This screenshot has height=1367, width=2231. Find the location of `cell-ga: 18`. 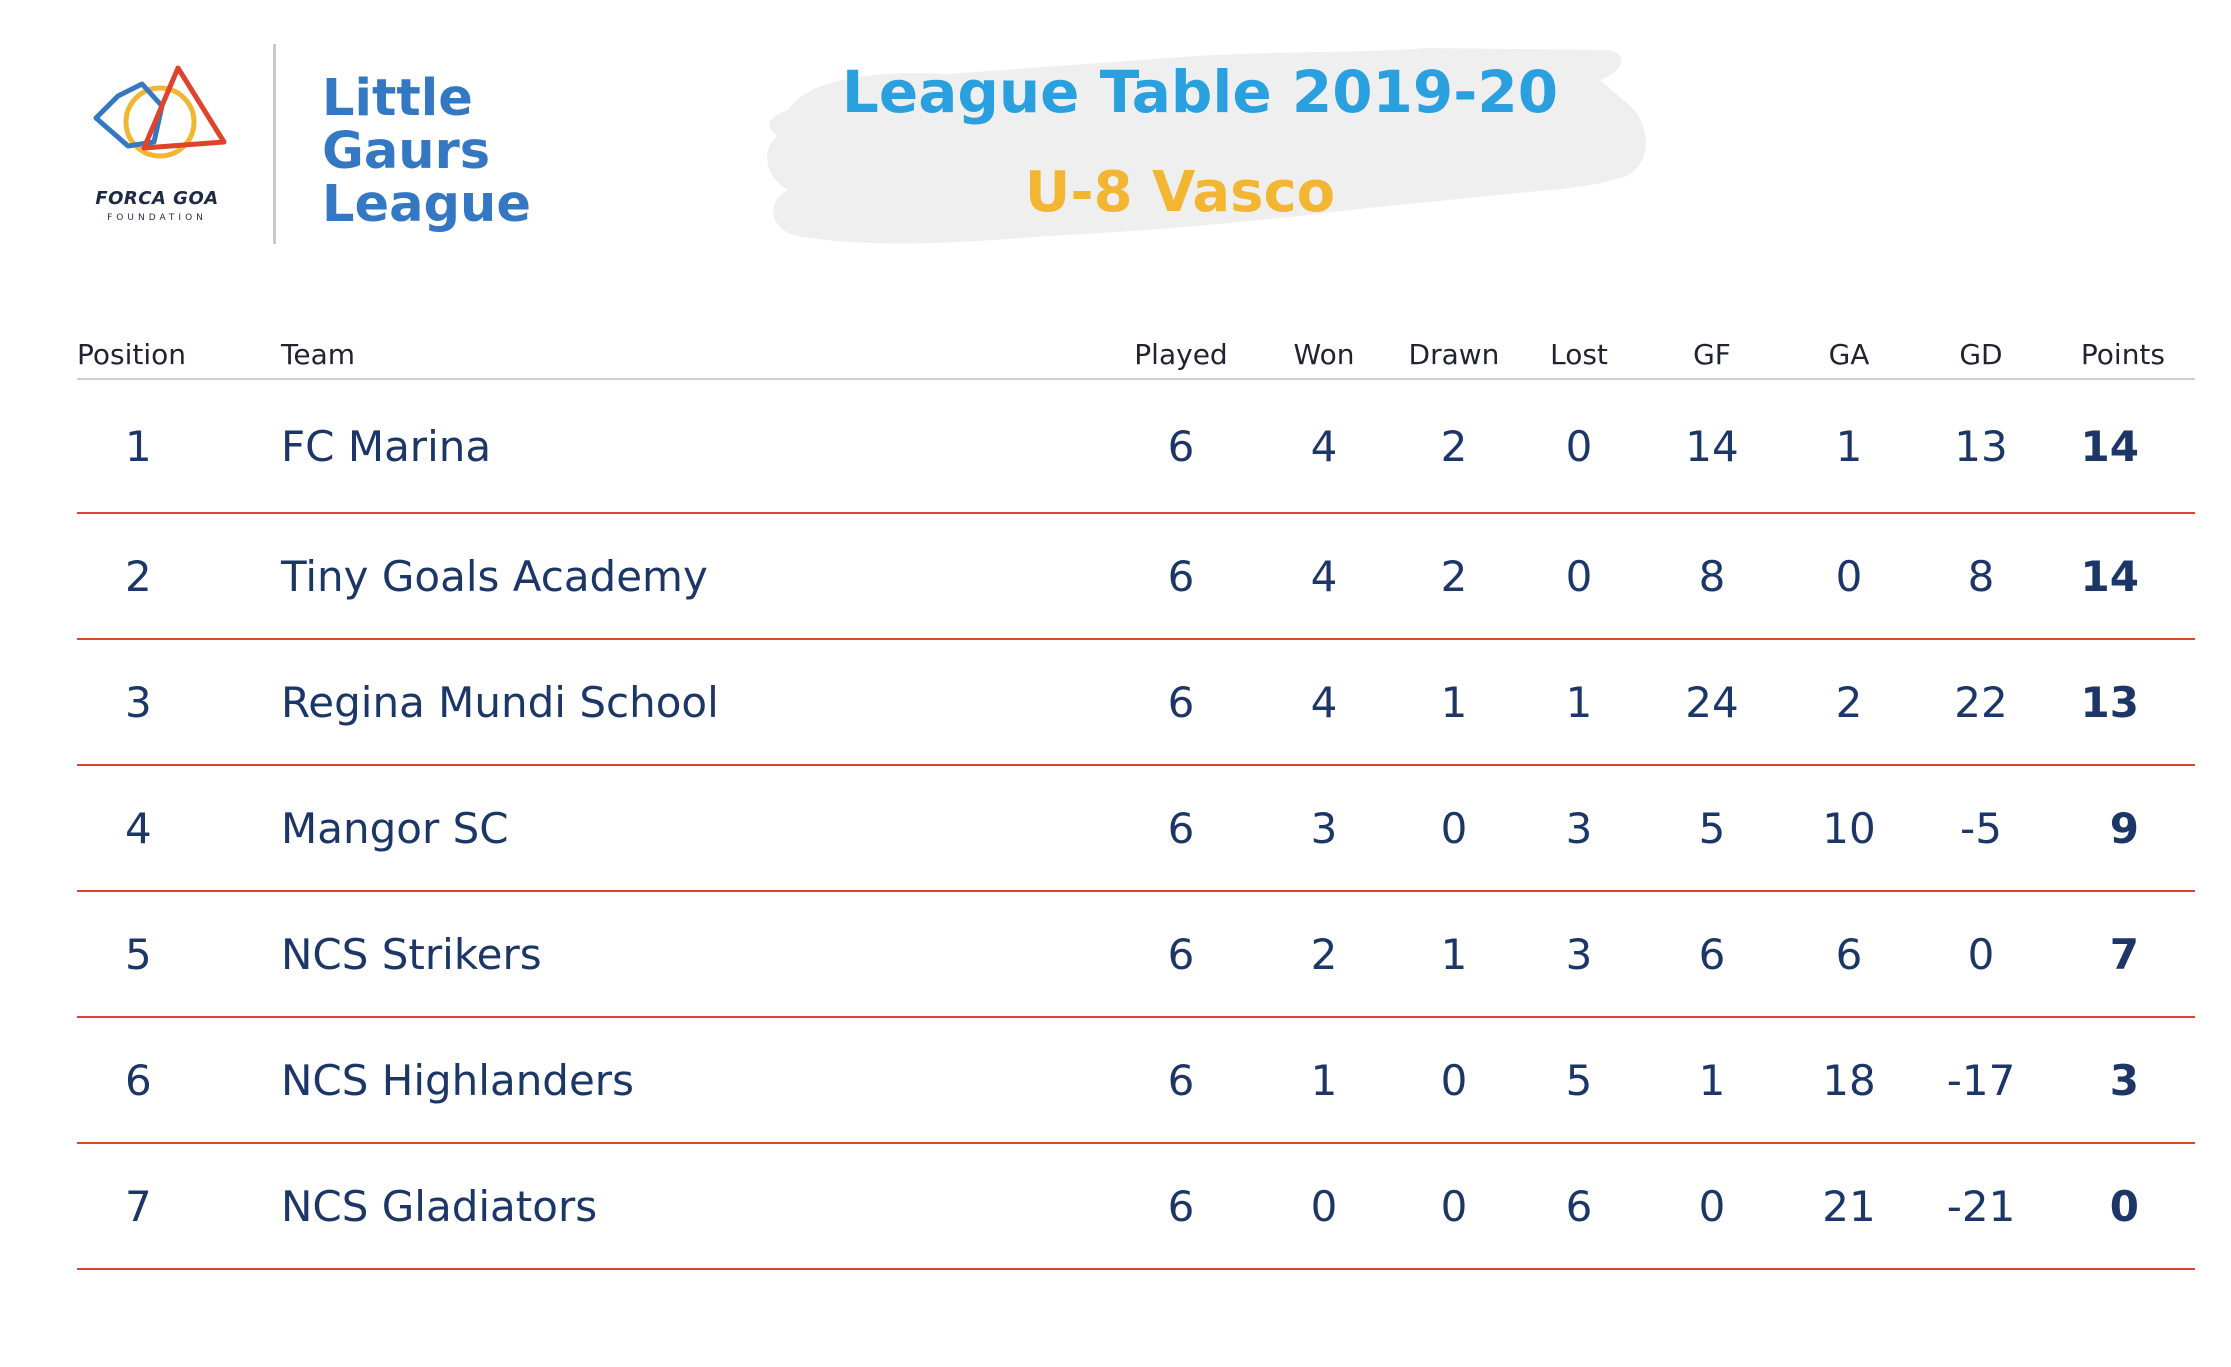

cell-ga: 18 is located at coordinates (1849, 1080).